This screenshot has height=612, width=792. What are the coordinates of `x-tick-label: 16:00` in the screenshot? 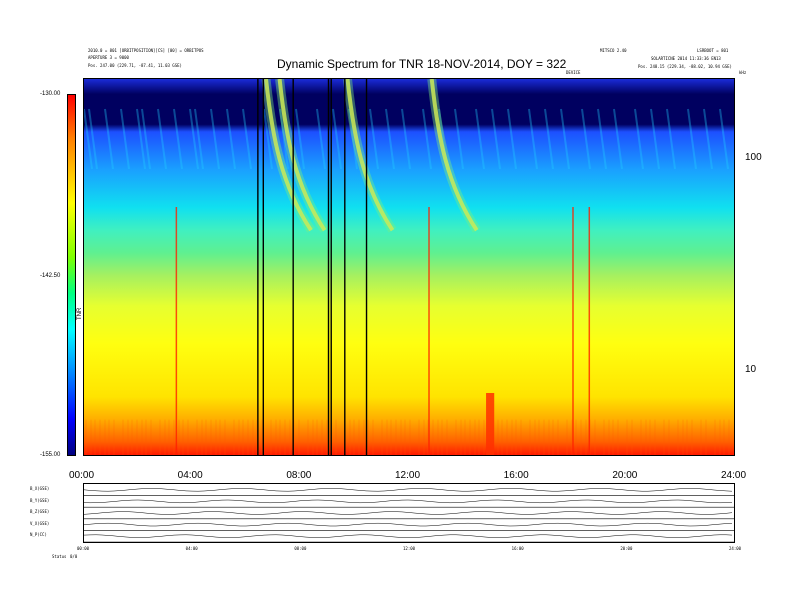 It's located at (516, 475).